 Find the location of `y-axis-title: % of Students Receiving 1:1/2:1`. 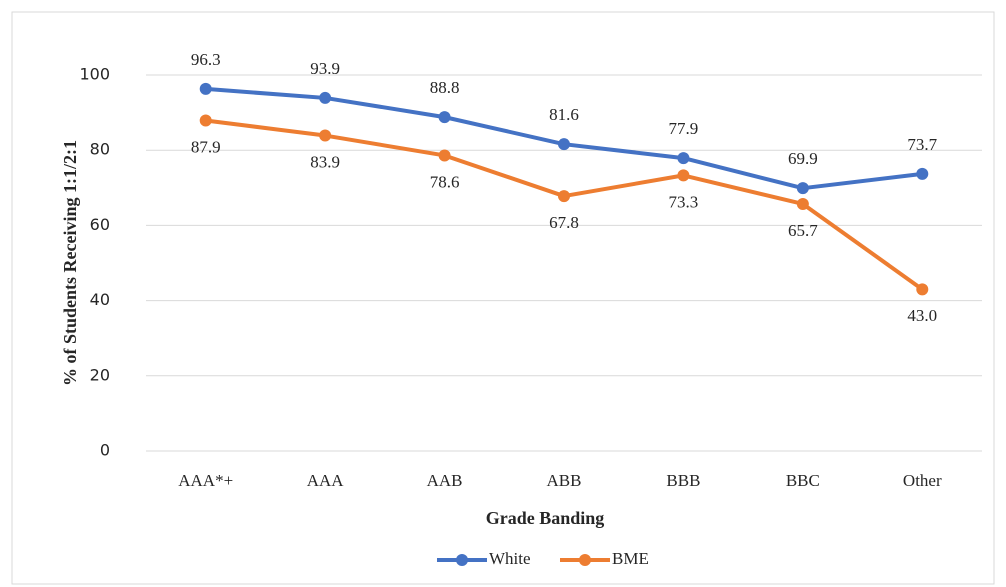

y-axis-title: % of Students Receiving 1:1/2:1 is located at coordinates (70, 263).